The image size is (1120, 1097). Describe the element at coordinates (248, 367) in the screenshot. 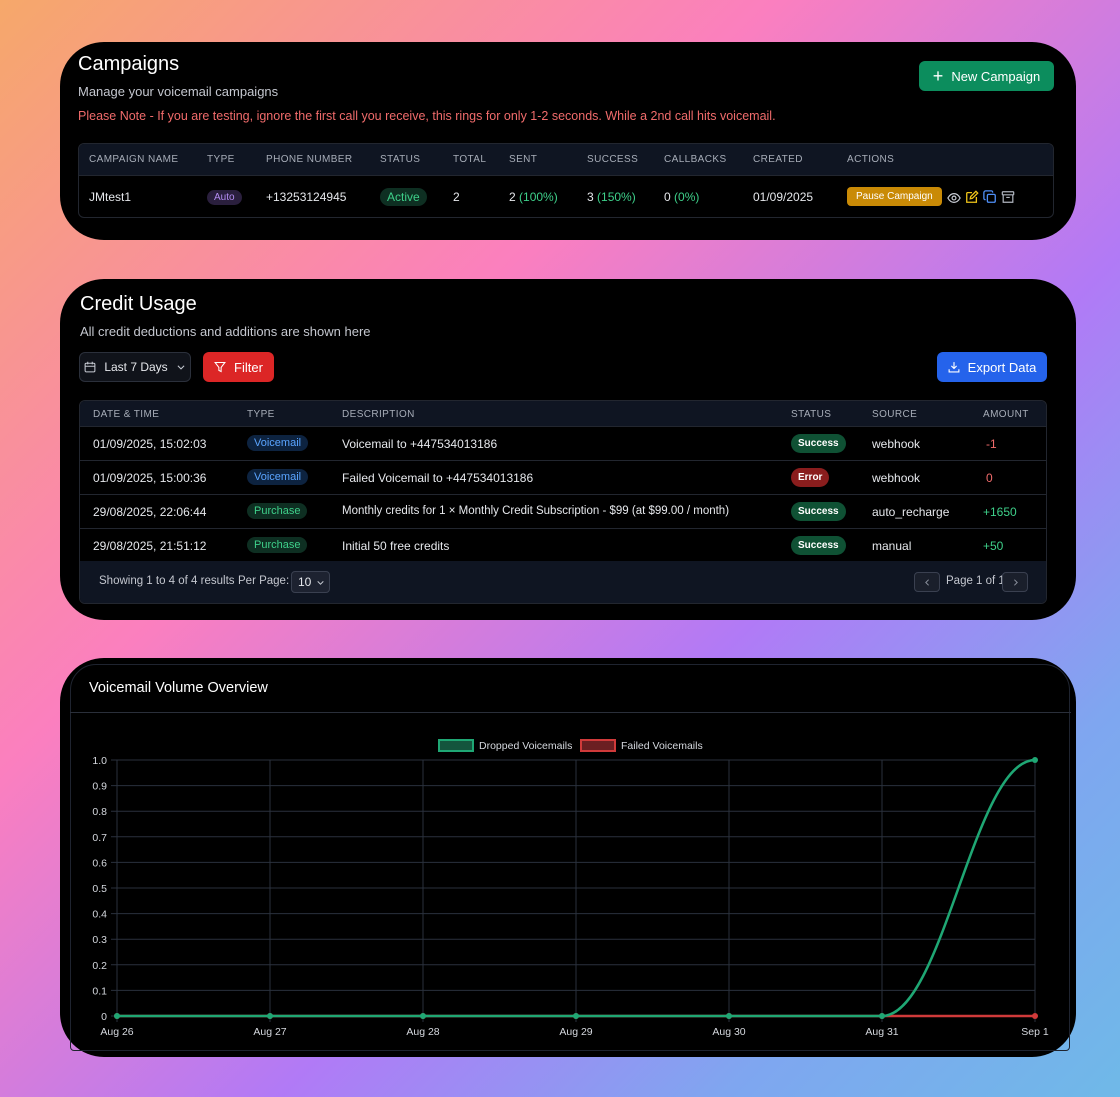

I see `filter-label: Filter` at that location.